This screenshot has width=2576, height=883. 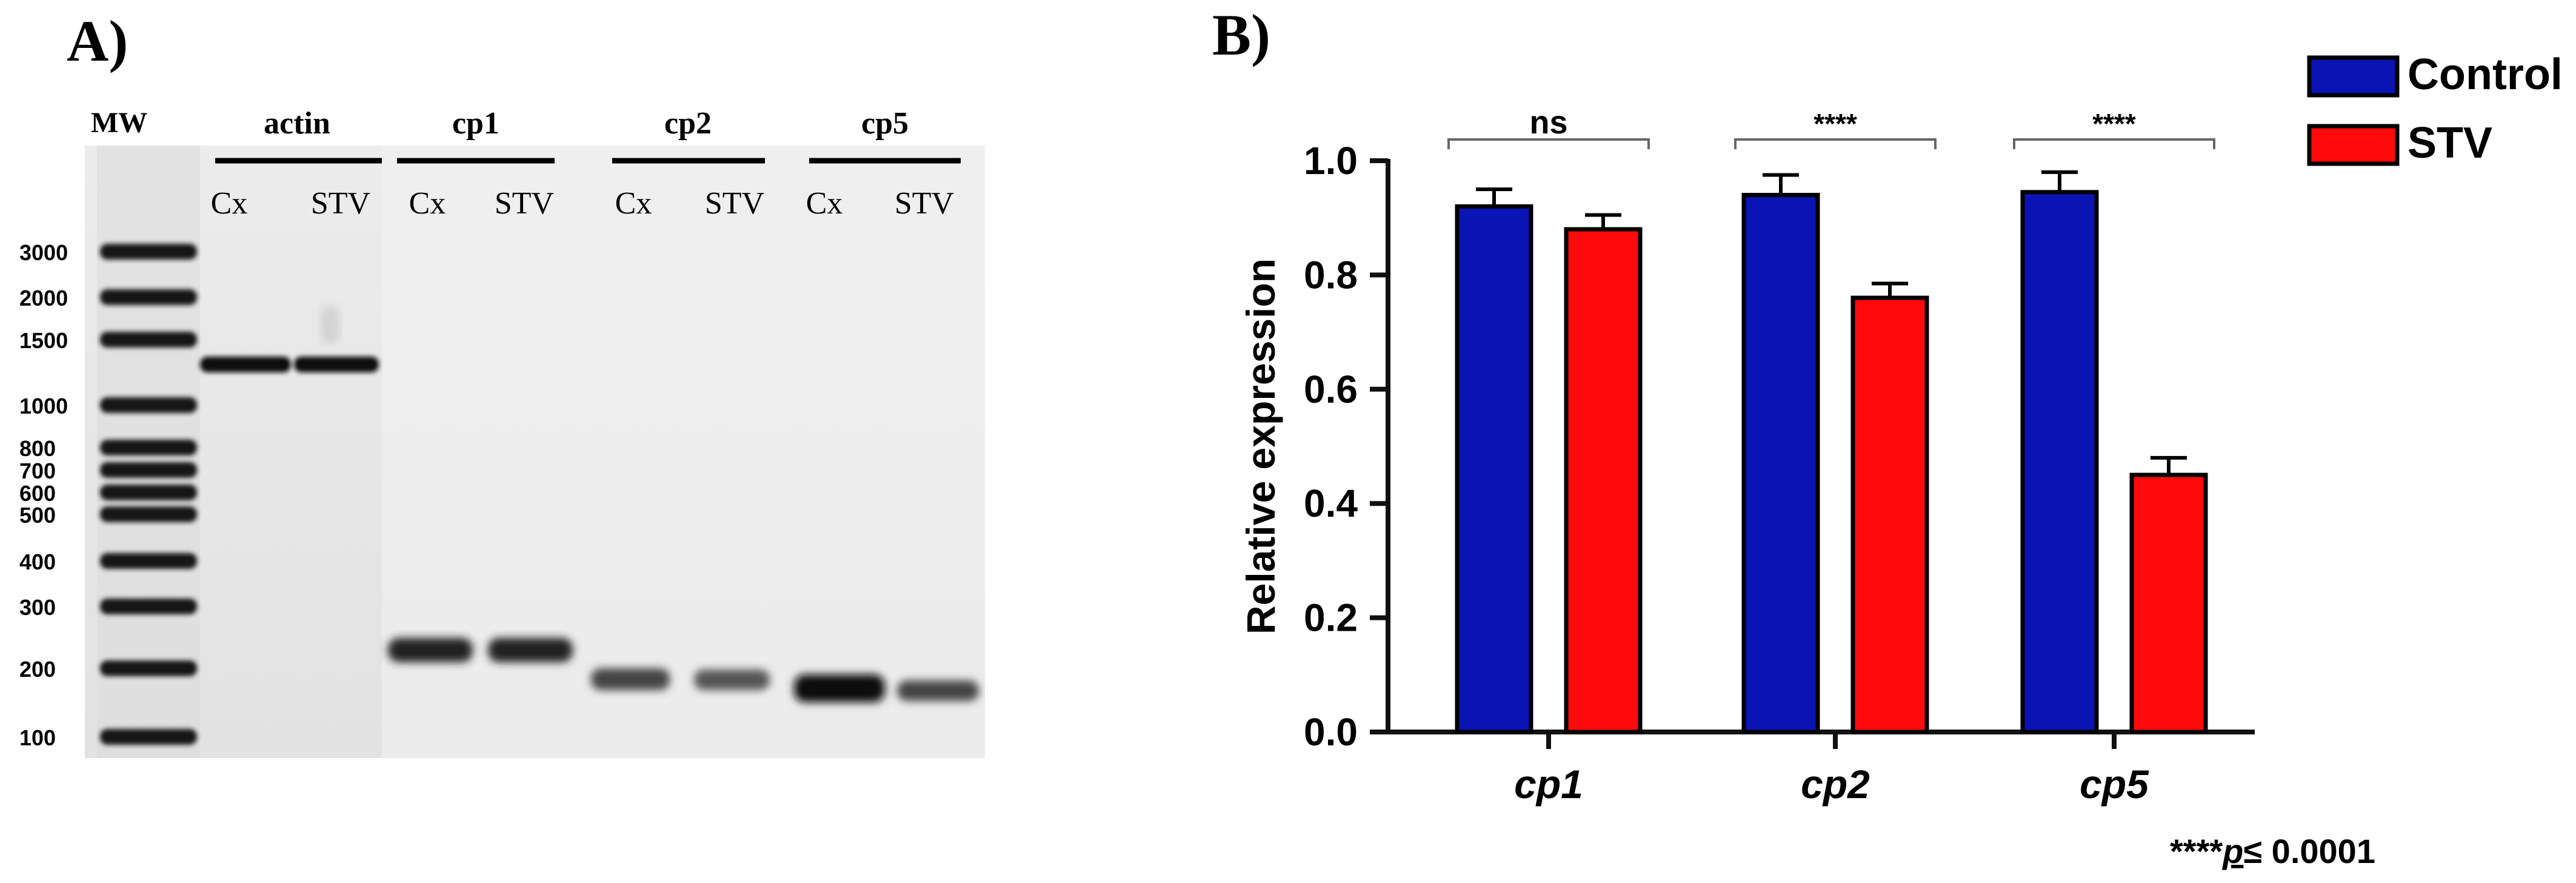 What do you see at coordinates (688, 123) in the screenshot?
I see `gene-header-cp2: cp2` at bounding box center [688, 123].